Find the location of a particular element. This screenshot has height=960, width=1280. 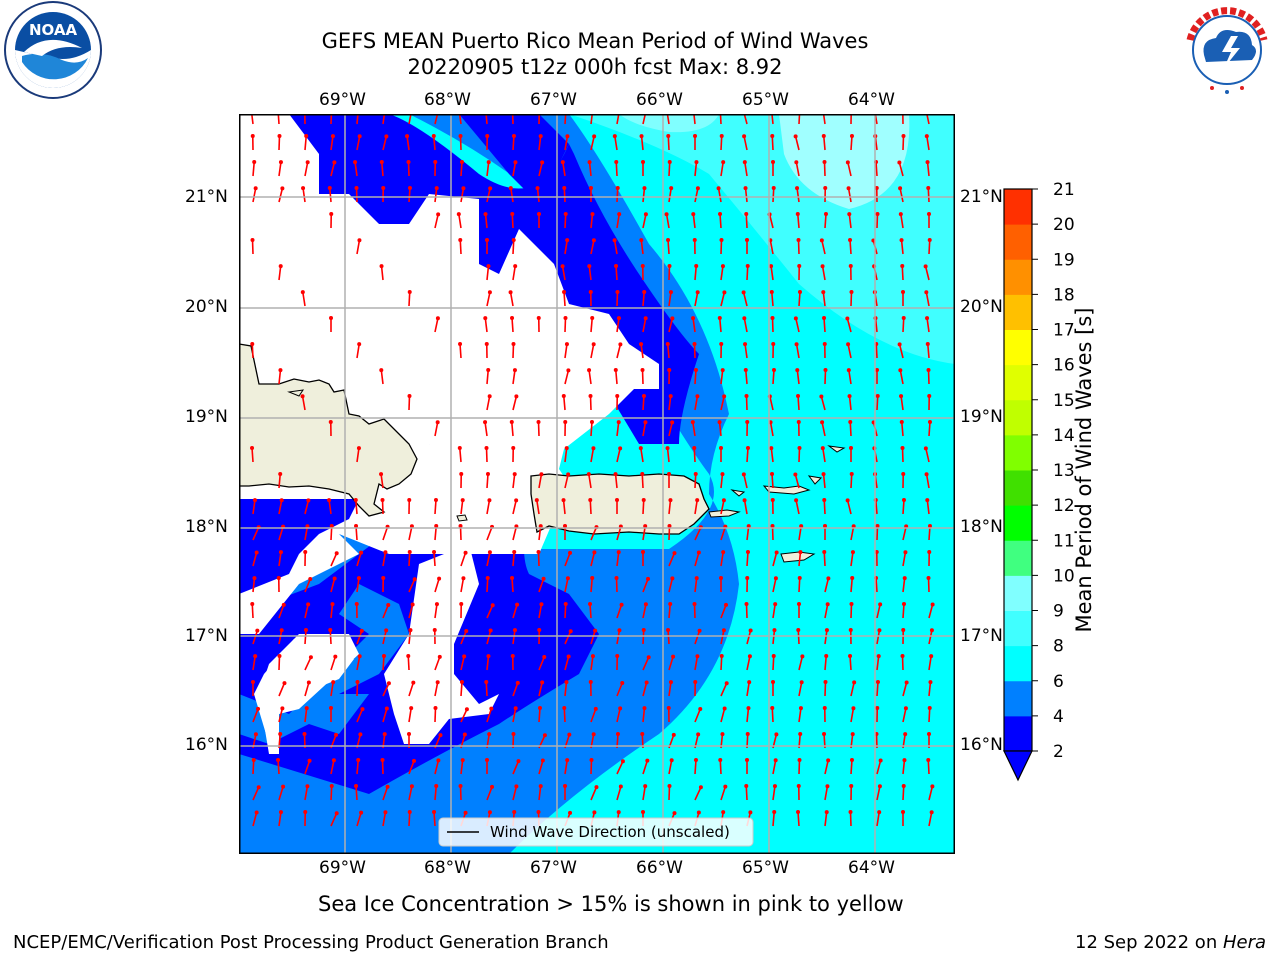

footer-right: 12 Sep 2022 on Hera is located at coordinates (1170, 943).